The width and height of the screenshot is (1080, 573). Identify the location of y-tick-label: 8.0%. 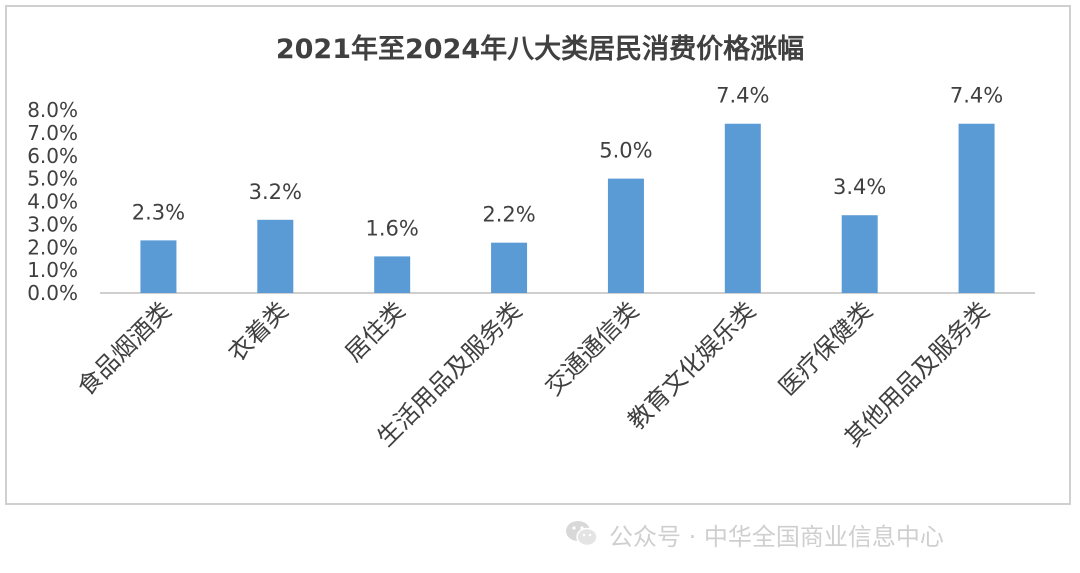
(52, 110).